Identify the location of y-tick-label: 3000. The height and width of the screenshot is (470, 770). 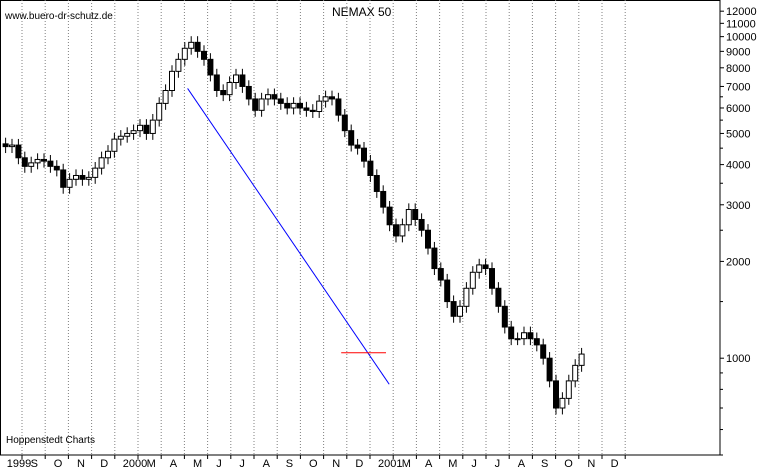
(738, 206).